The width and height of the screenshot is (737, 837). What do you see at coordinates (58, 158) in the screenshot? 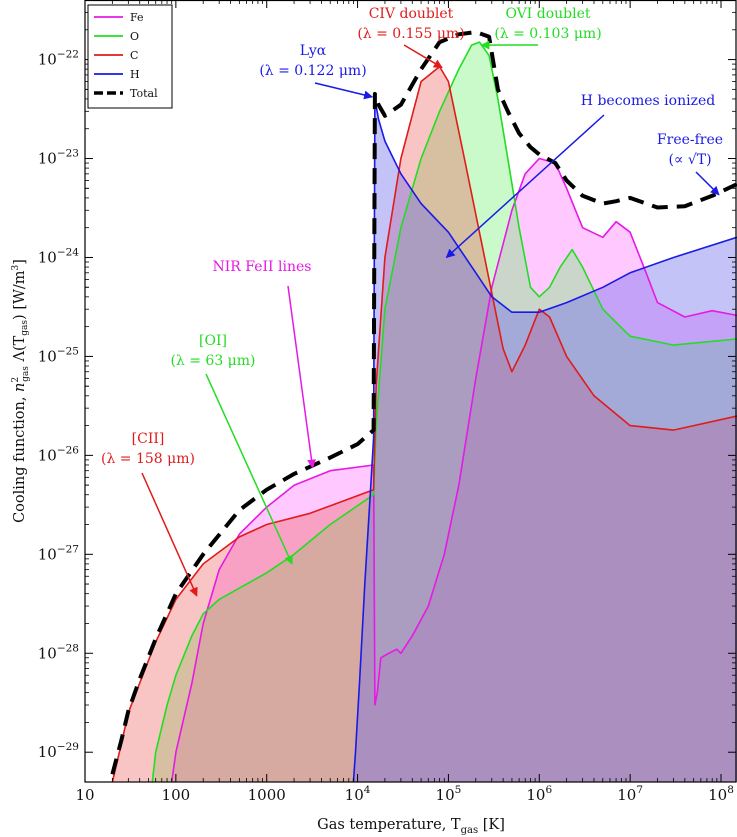
I see `y-tick-label: 10−23` at bounding box center [58, 158].